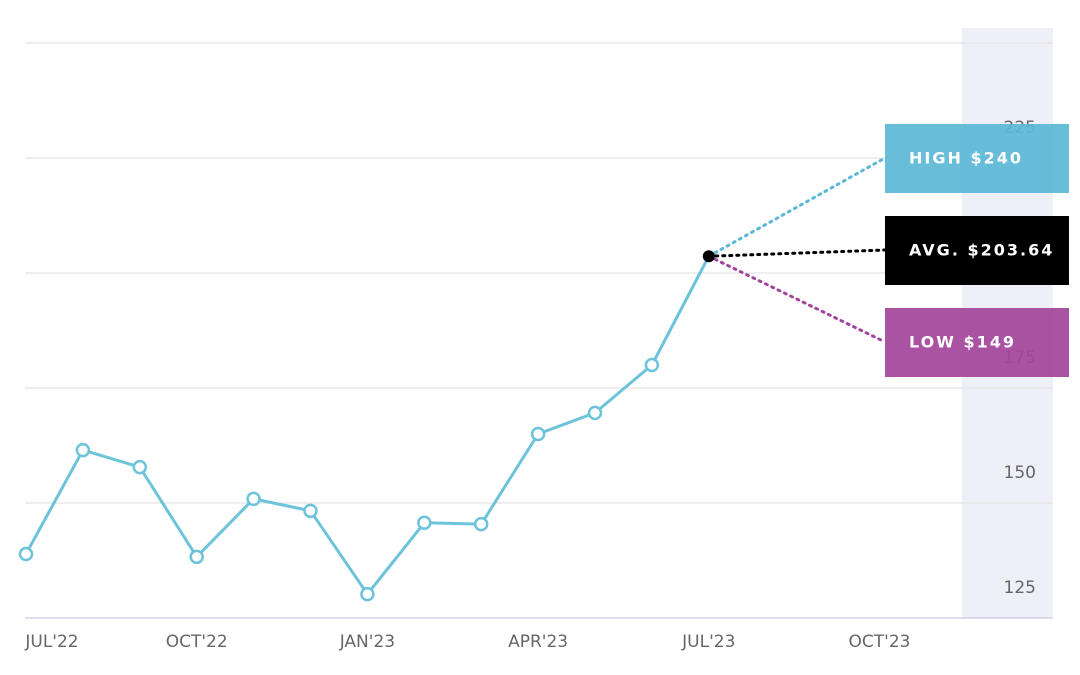 The width and height of the screenshot is (1080, 675). What do you see at coordinates (981, 250) in the screenshot?
I see `forecast-label: AVG. $203.64` at bounding box center [981, 250].